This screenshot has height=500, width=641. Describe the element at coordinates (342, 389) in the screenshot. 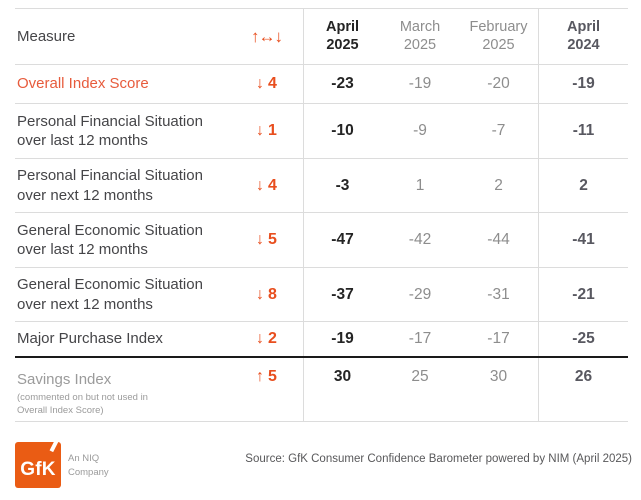

I see `value-april-2025: 30` at that location.